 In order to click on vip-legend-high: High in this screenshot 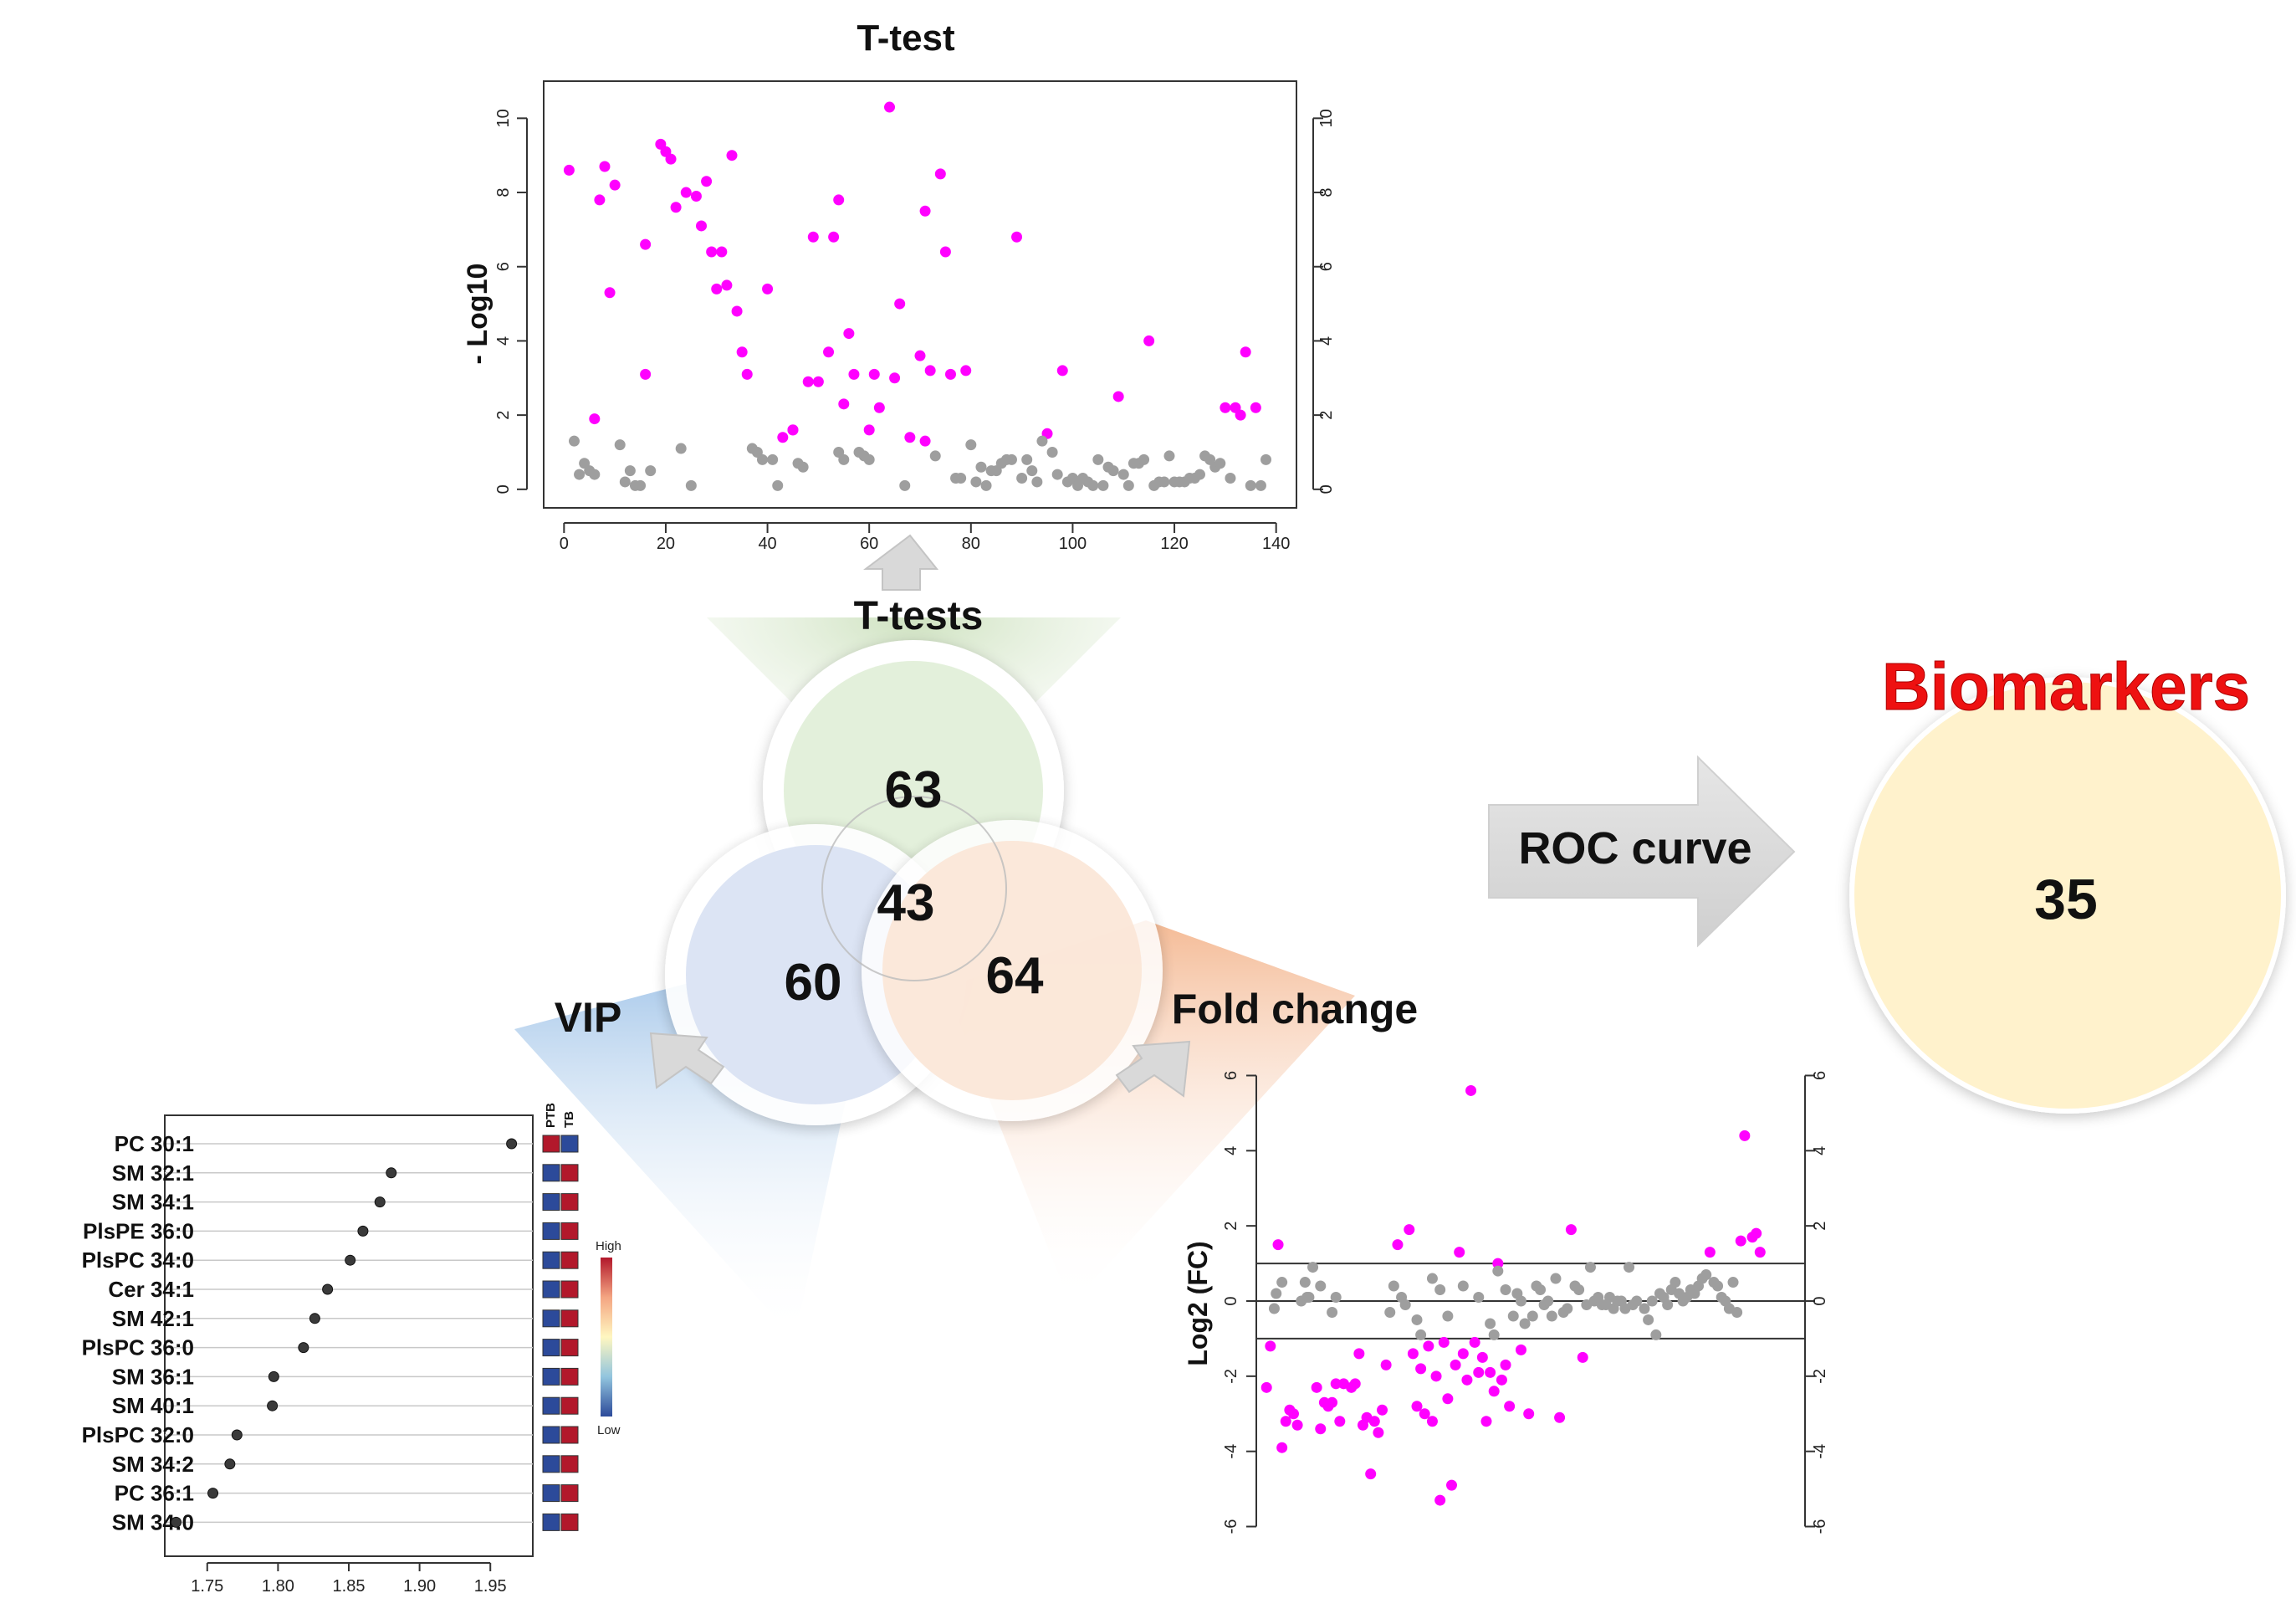, I will do `click(608, 1246)`.